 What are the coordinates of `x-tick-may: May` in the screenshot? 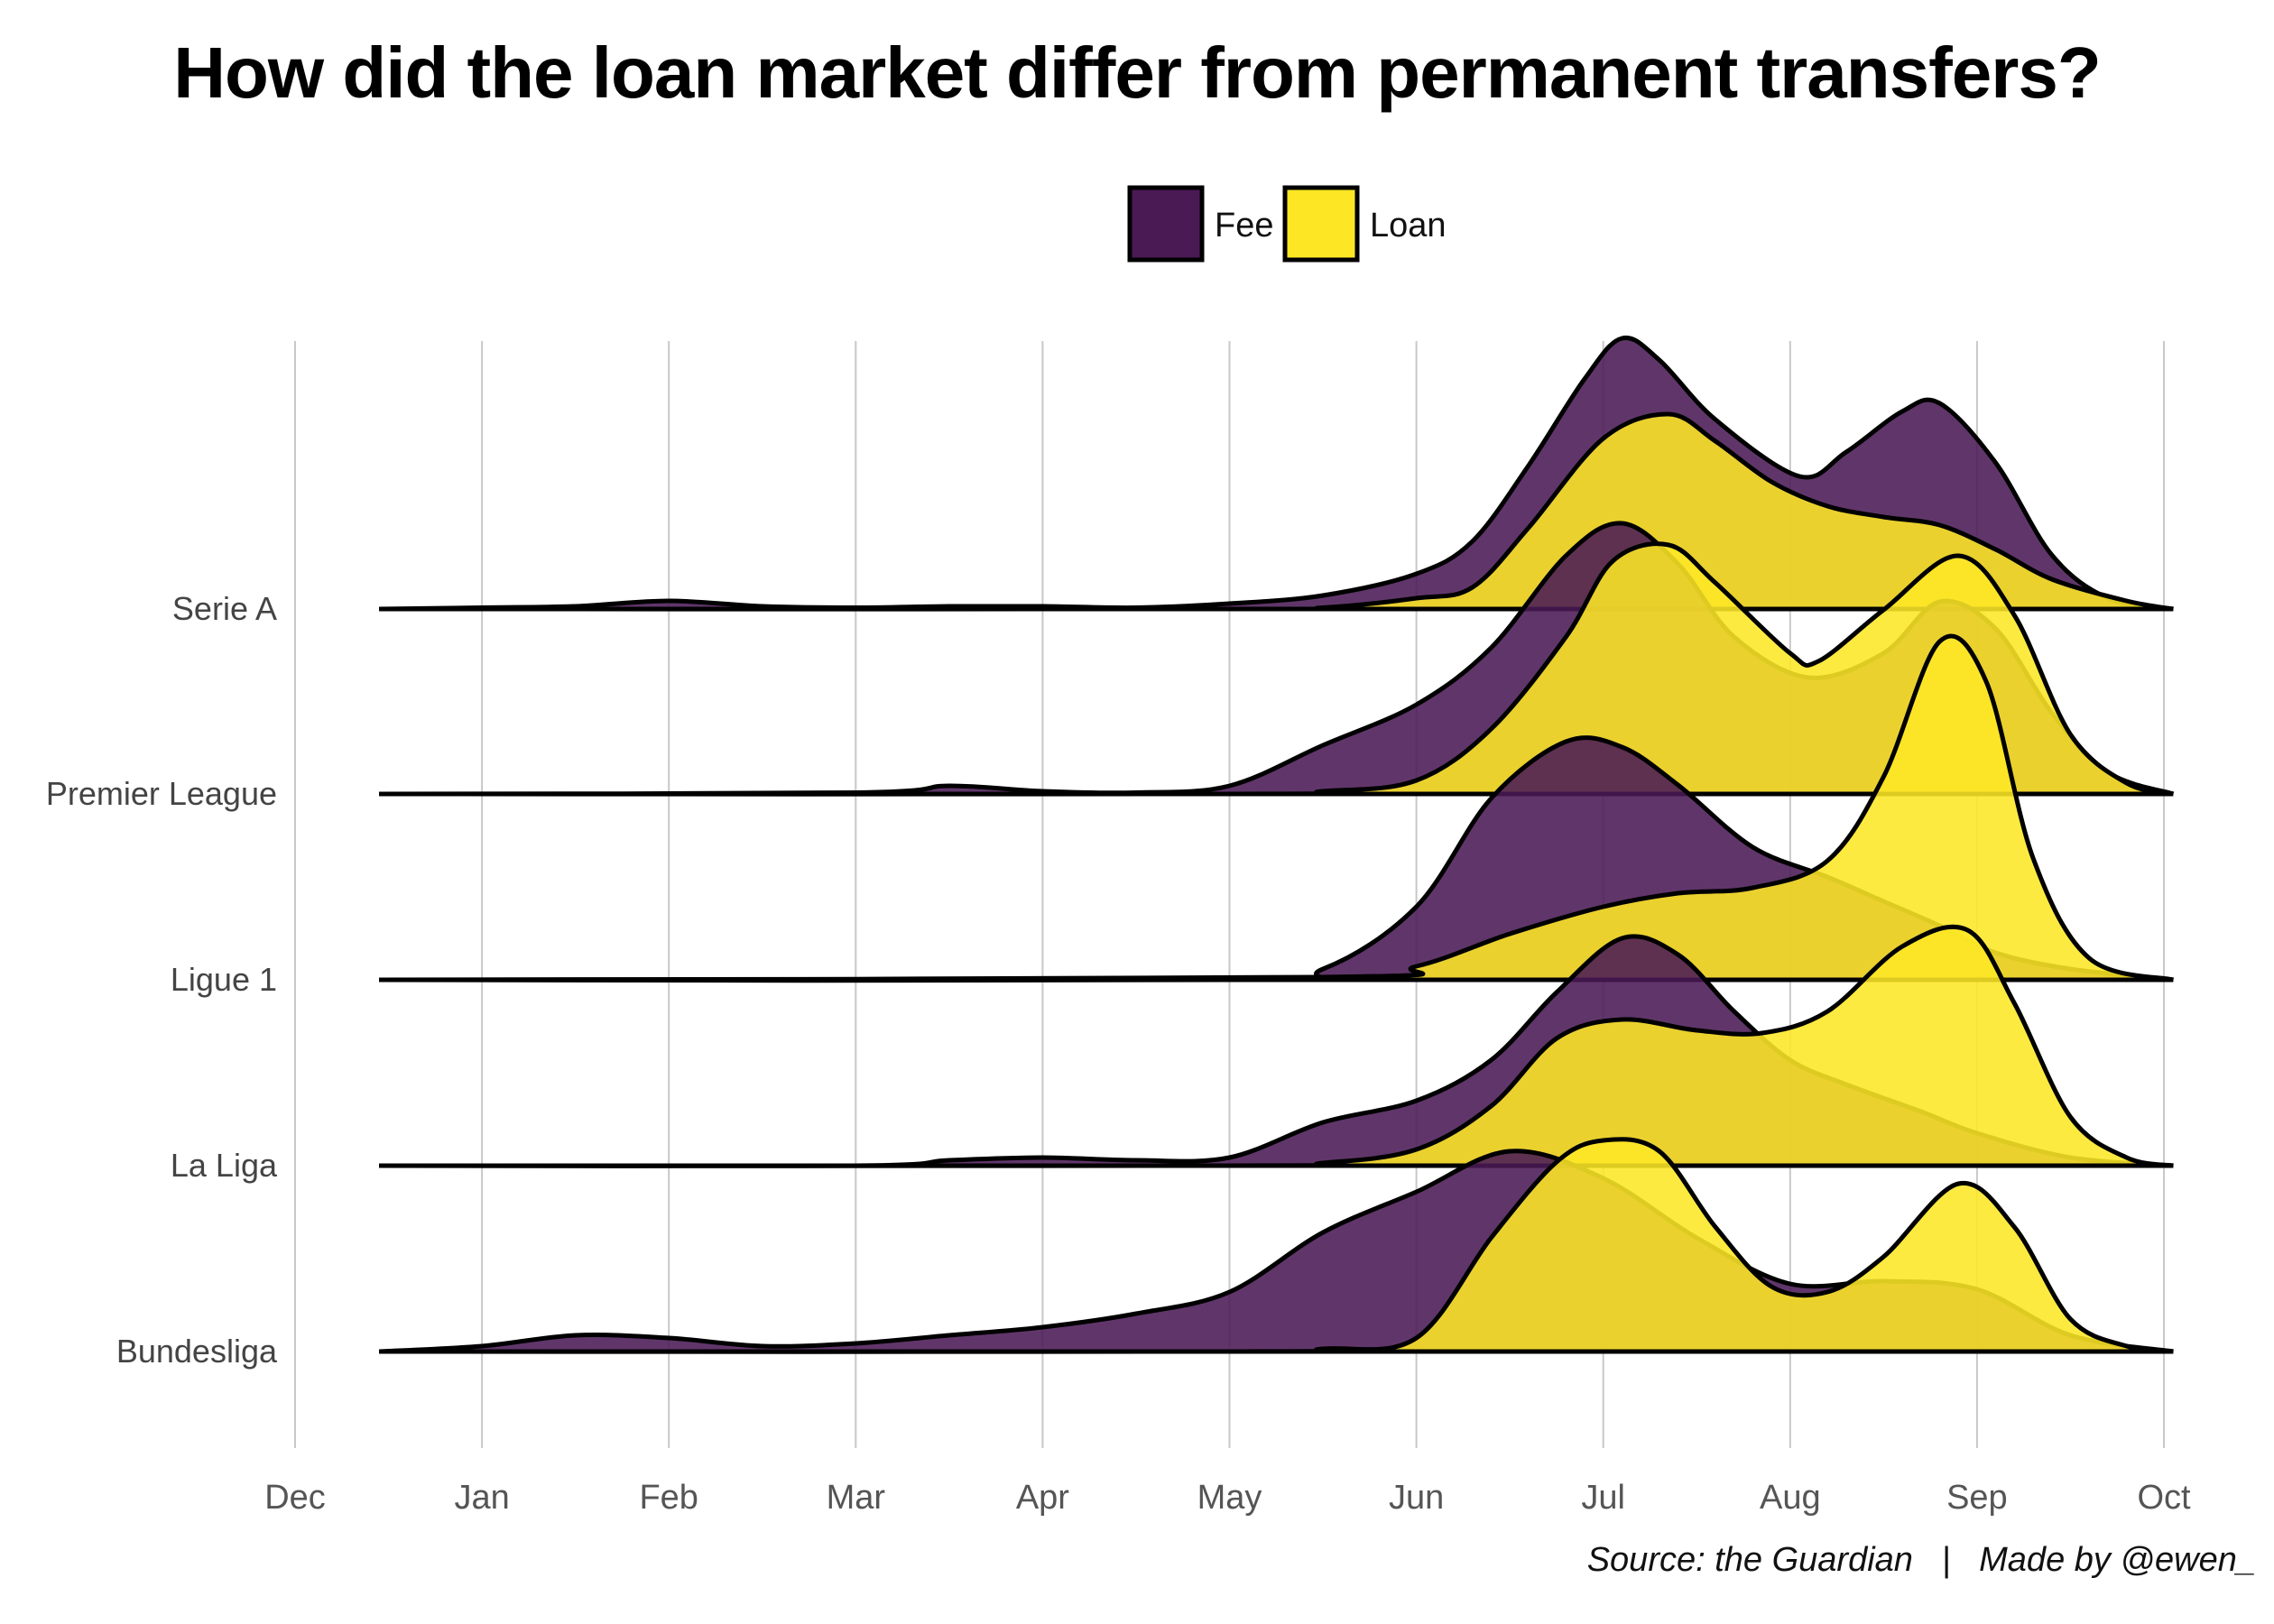 It's located at (1230, 1498).